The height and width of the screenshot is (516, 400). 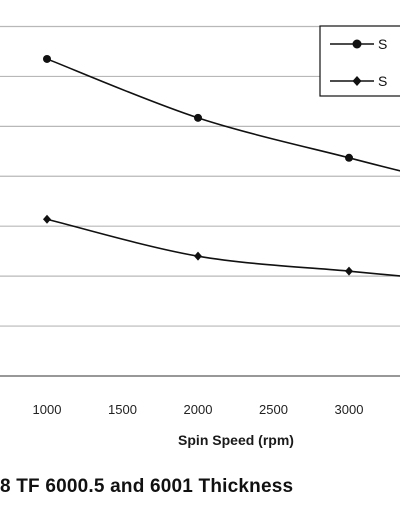 I want to click on x-tick-labels: 1000 1500 2000 2500 3000, so click(x=198, y=409).